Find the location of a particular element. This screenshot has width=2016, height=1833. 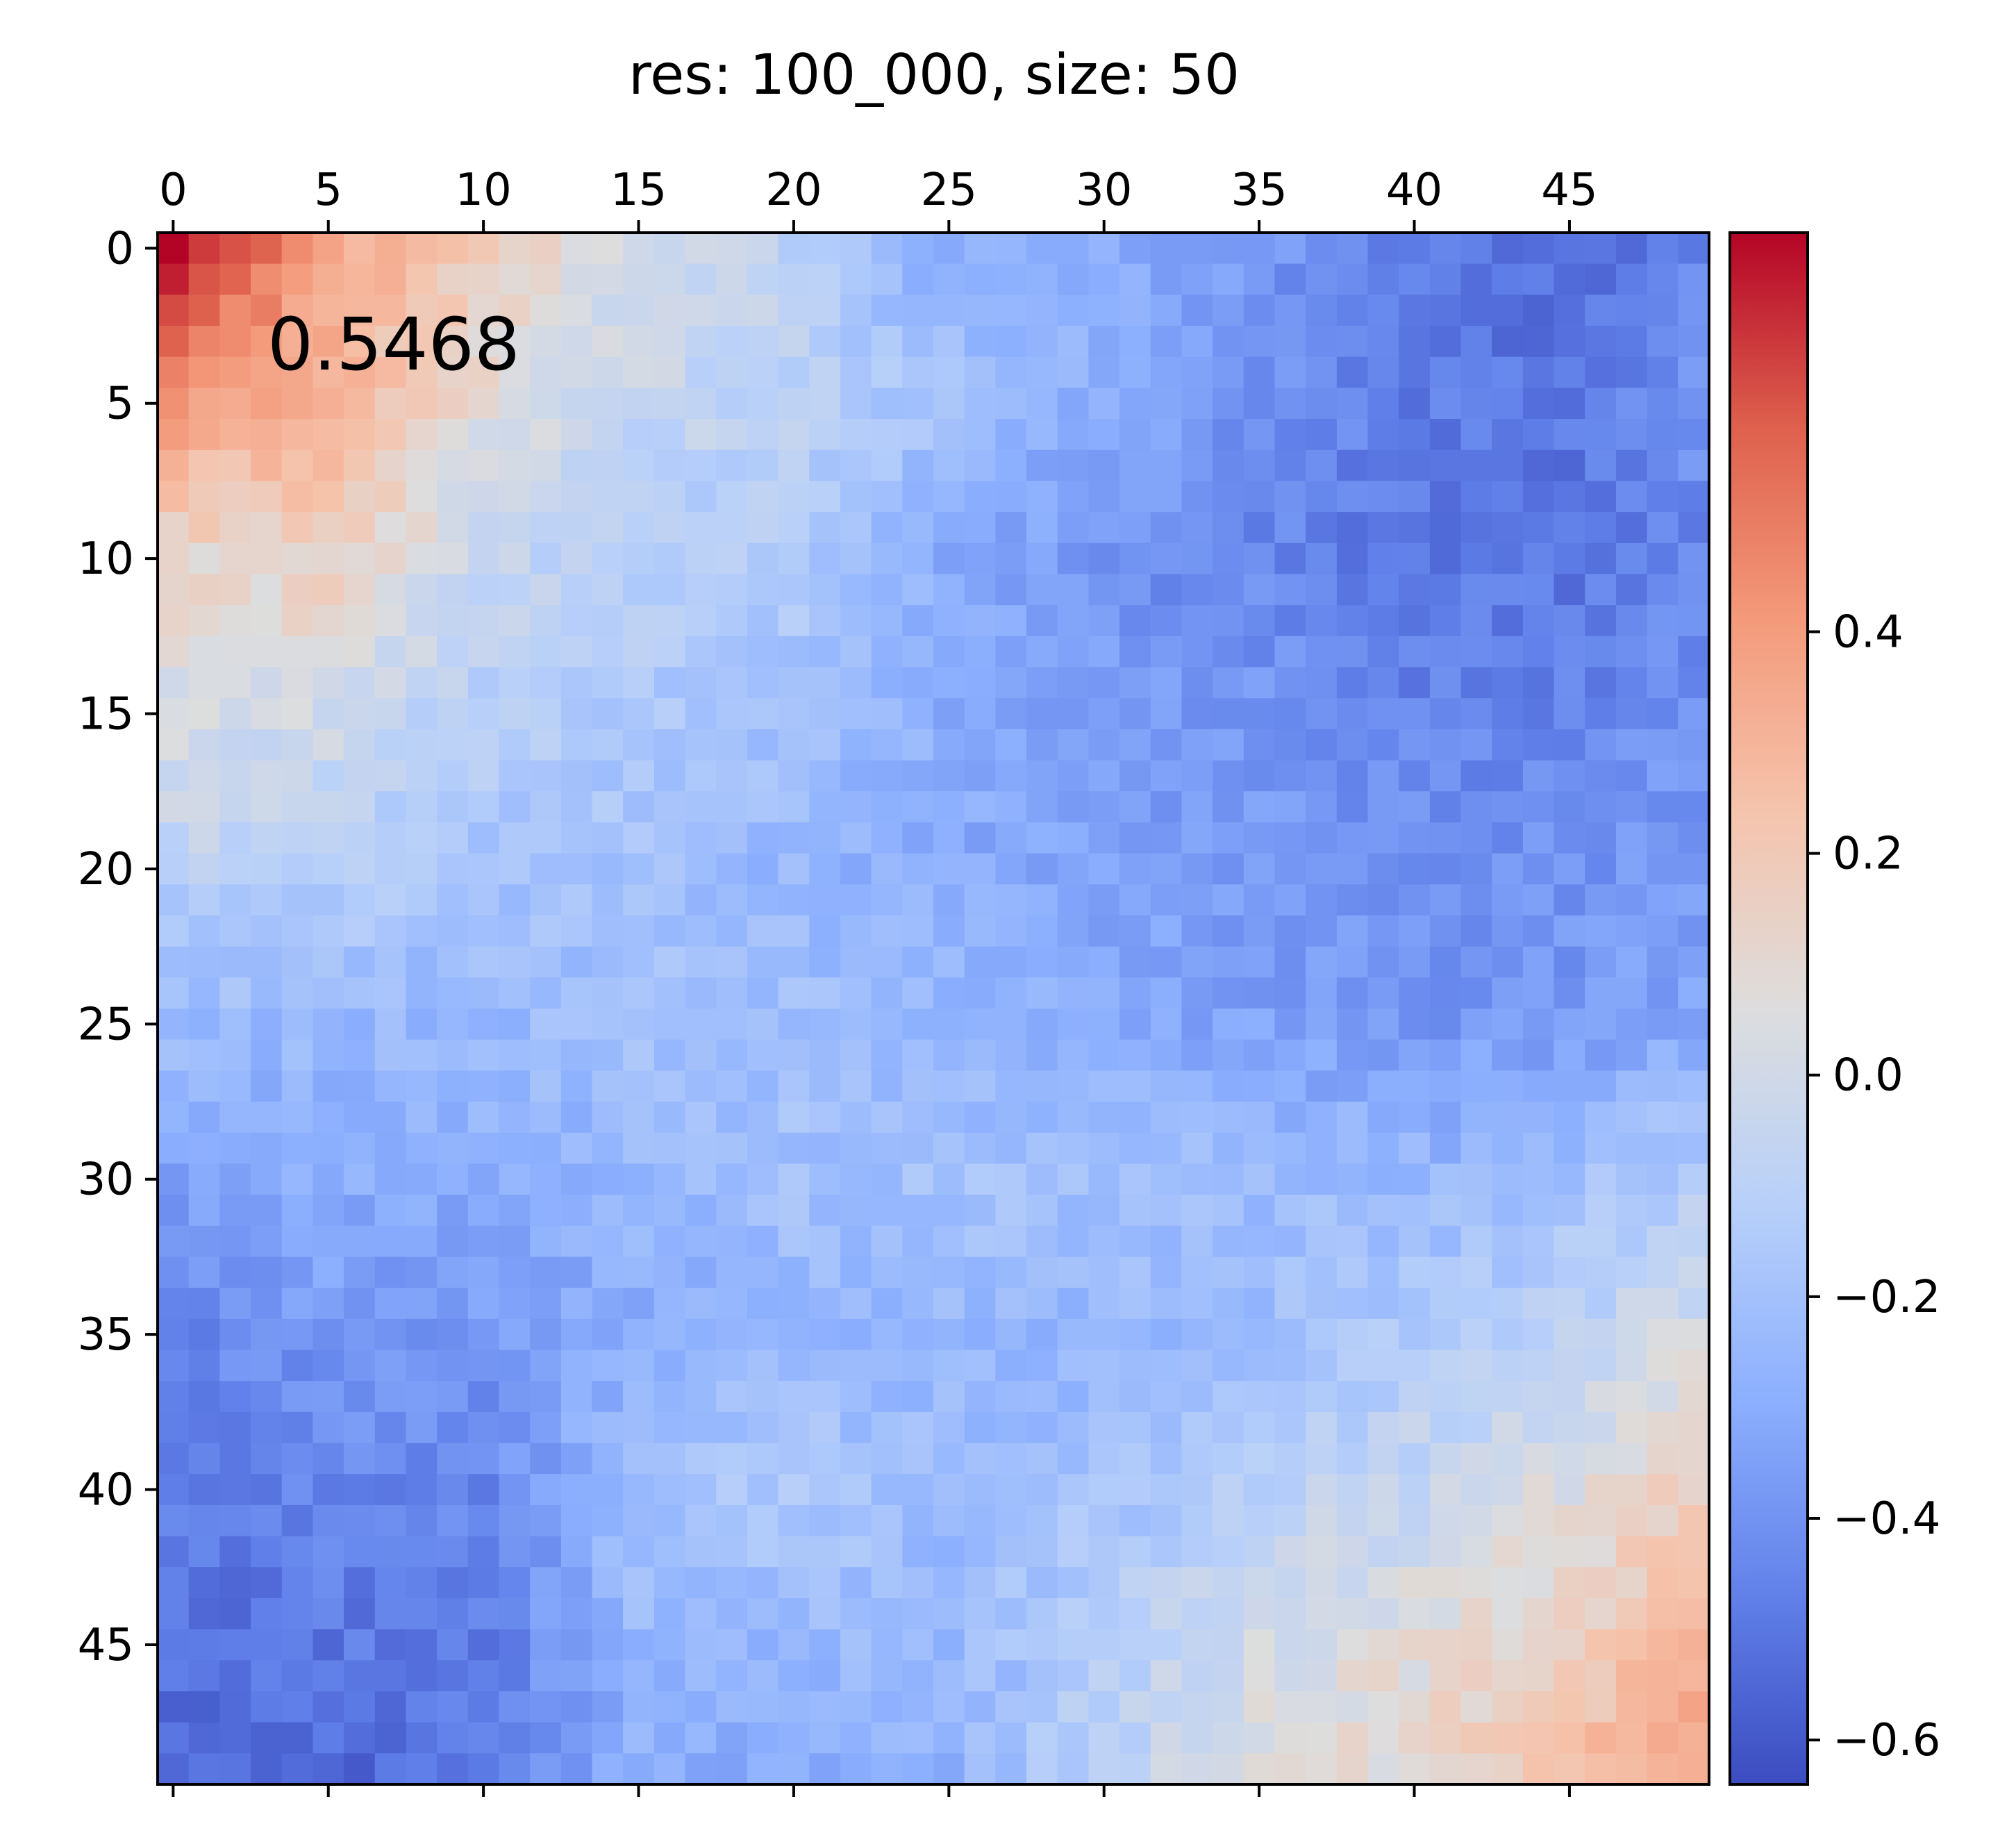

x-tick-label: 35 is located at coordinates (1259, 190).